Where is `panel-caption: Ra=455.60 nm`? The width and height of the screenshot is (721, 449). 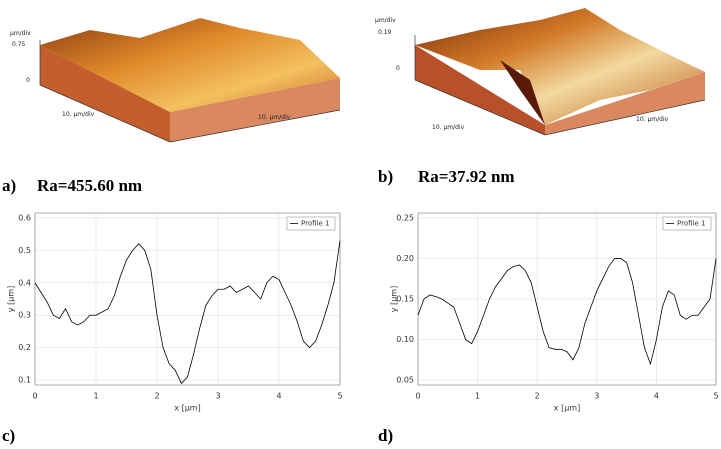
panel-caption: Ra=455.60 nm is located at coordinates (89, 185).